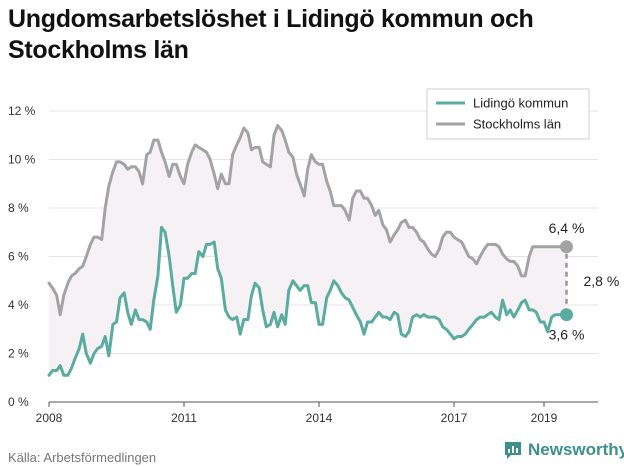 The height and width of the screenshot is (467, 624). Describe the element at coordinates (49, 418) in the screenshot. I see `x-tick-label: 2008` at that location.